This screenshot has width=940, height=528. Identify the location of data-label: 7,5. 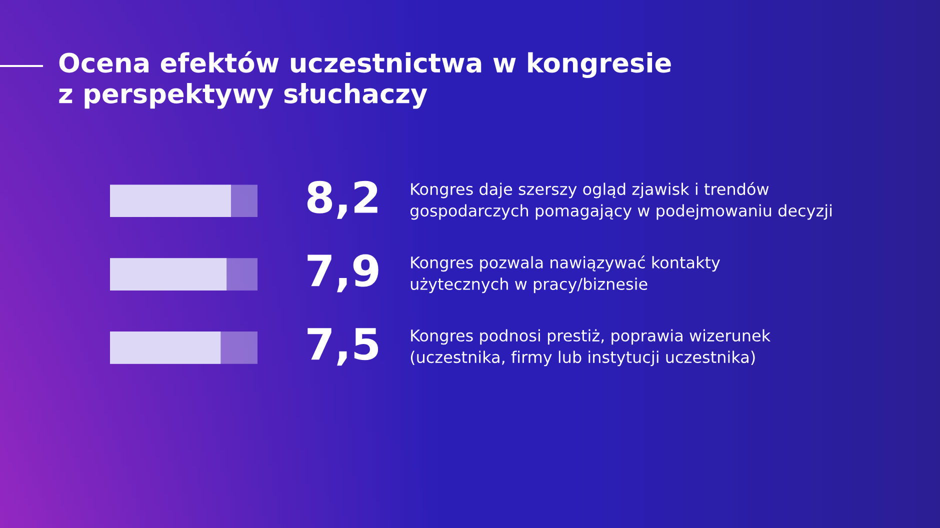
(343, 347).